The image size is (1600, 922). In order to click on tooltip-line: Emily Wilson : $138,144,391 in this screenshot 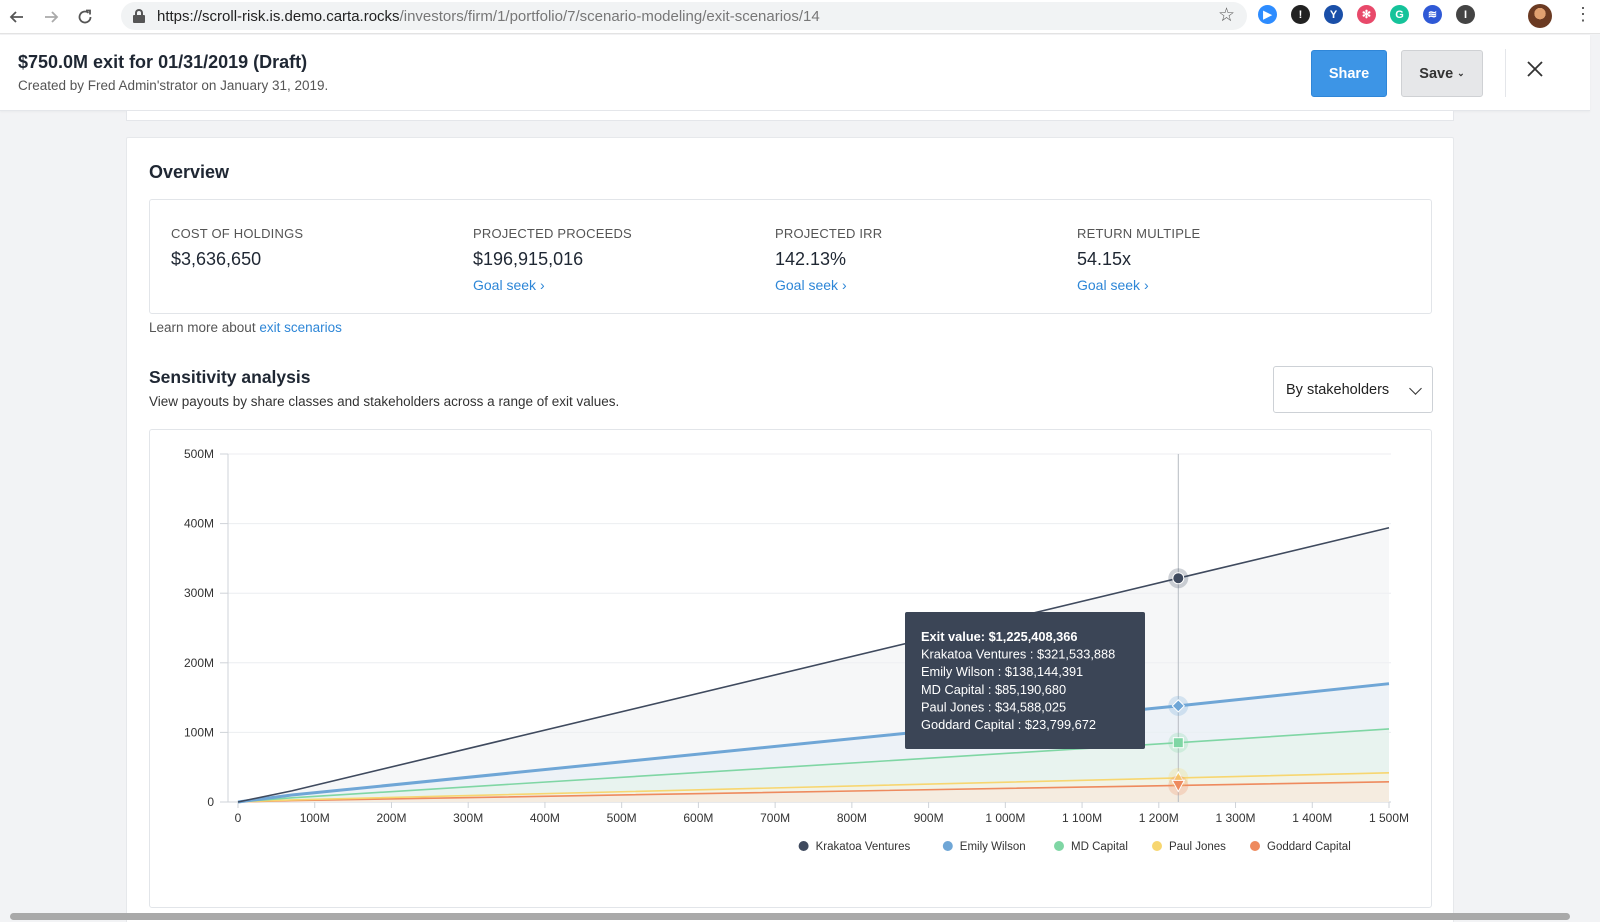, I will do `click(1002, 671)`.